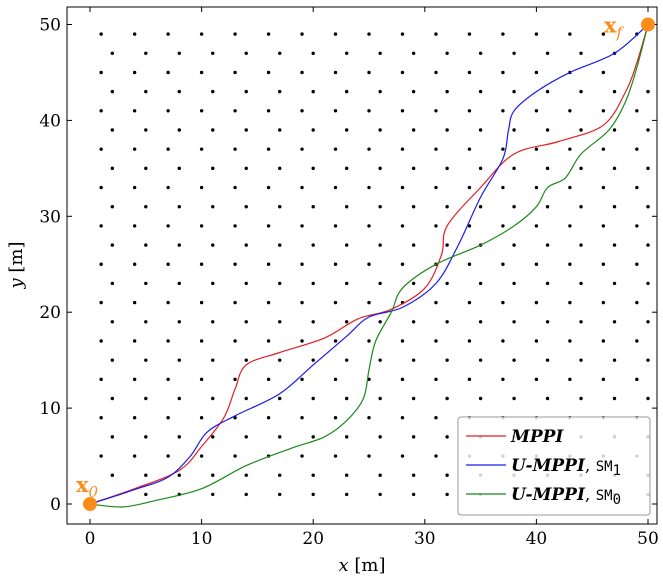 This screenshot has width=663, height=577. What do you see at coordinates (648, 24) in the screenshot?
I see `goal-marker` at bounding box center [648, 24].